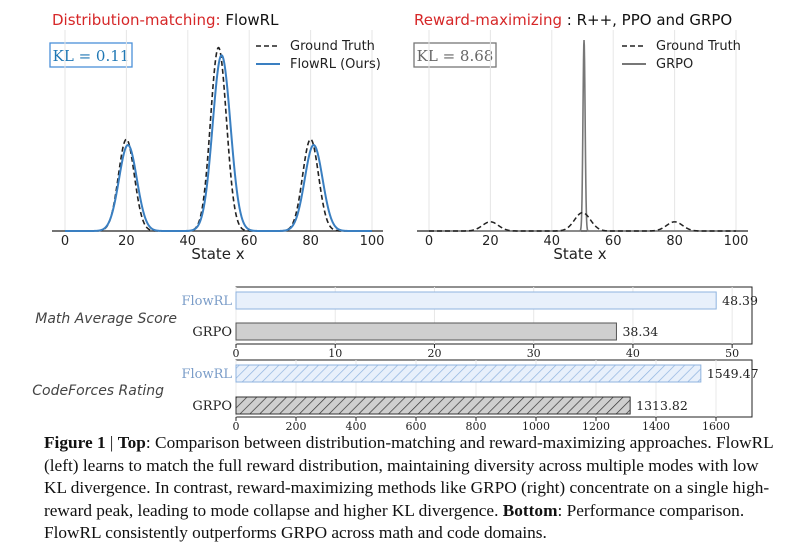 The image size is (800, 558). What do you see at coordinates (740, 300) in the screenshot?
I see `math-value-flowrl: 48.39` at bounding box center [740, 300].